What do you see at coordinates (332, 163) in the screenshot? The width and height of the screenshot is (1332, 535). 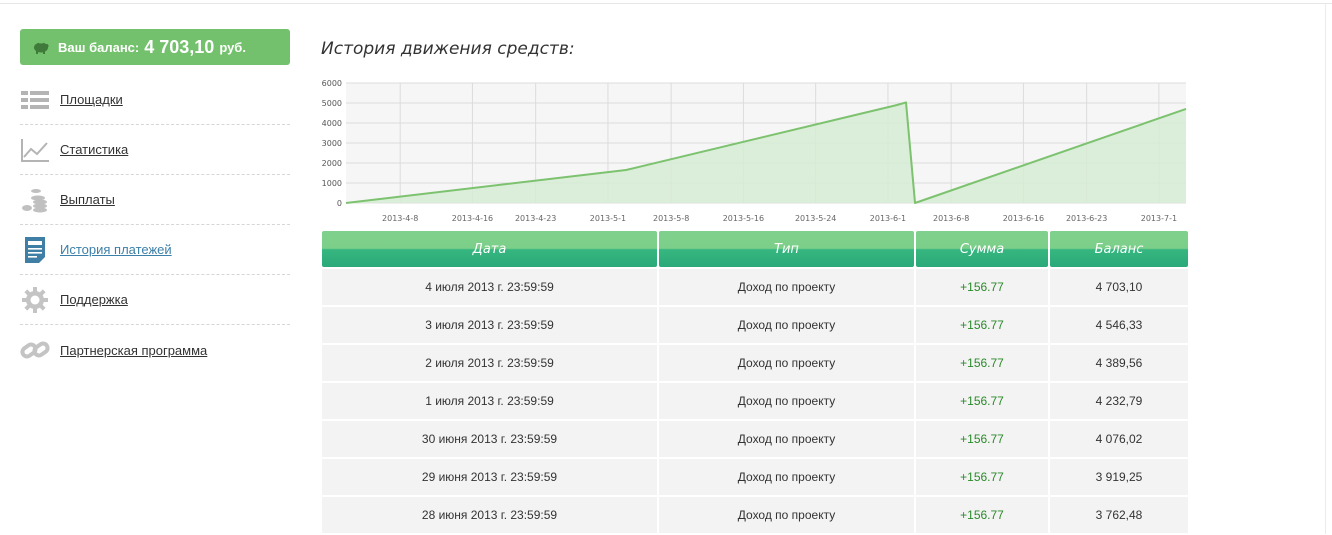 I see `y-tick-label: 2000` at bounding box center [332, 163].